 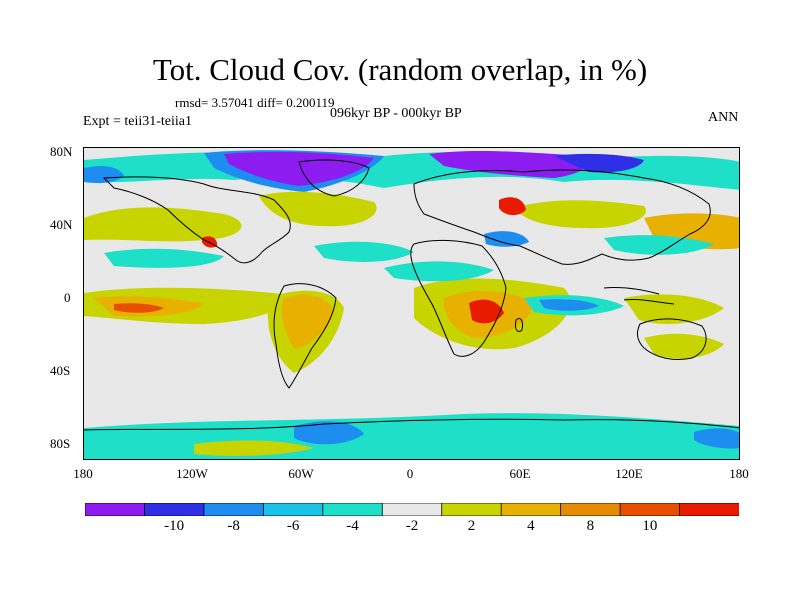 I want to click on field-indo-yellow, so click(x=674, y=309).